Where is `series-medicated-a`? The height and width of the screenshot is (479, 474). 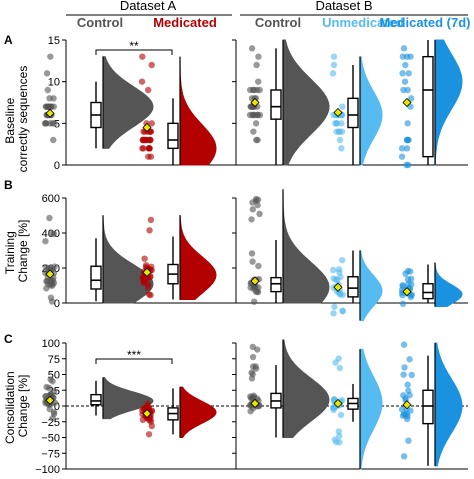 series-medicated-a is located at coordinates (178, 412).